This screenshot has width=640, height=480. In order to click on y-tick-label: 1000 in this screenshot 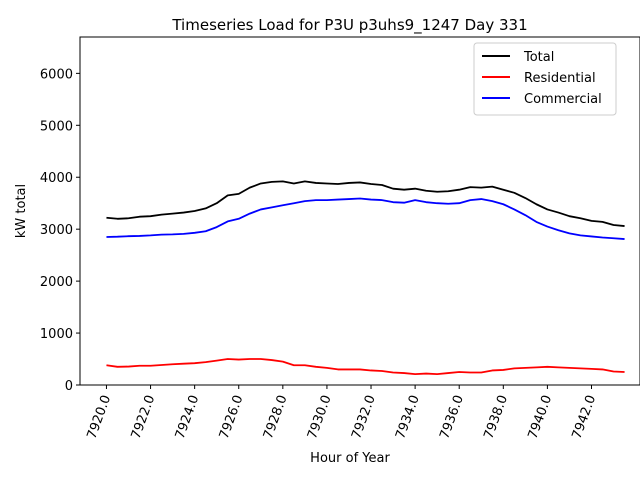, I will do `click(56, 334)`.